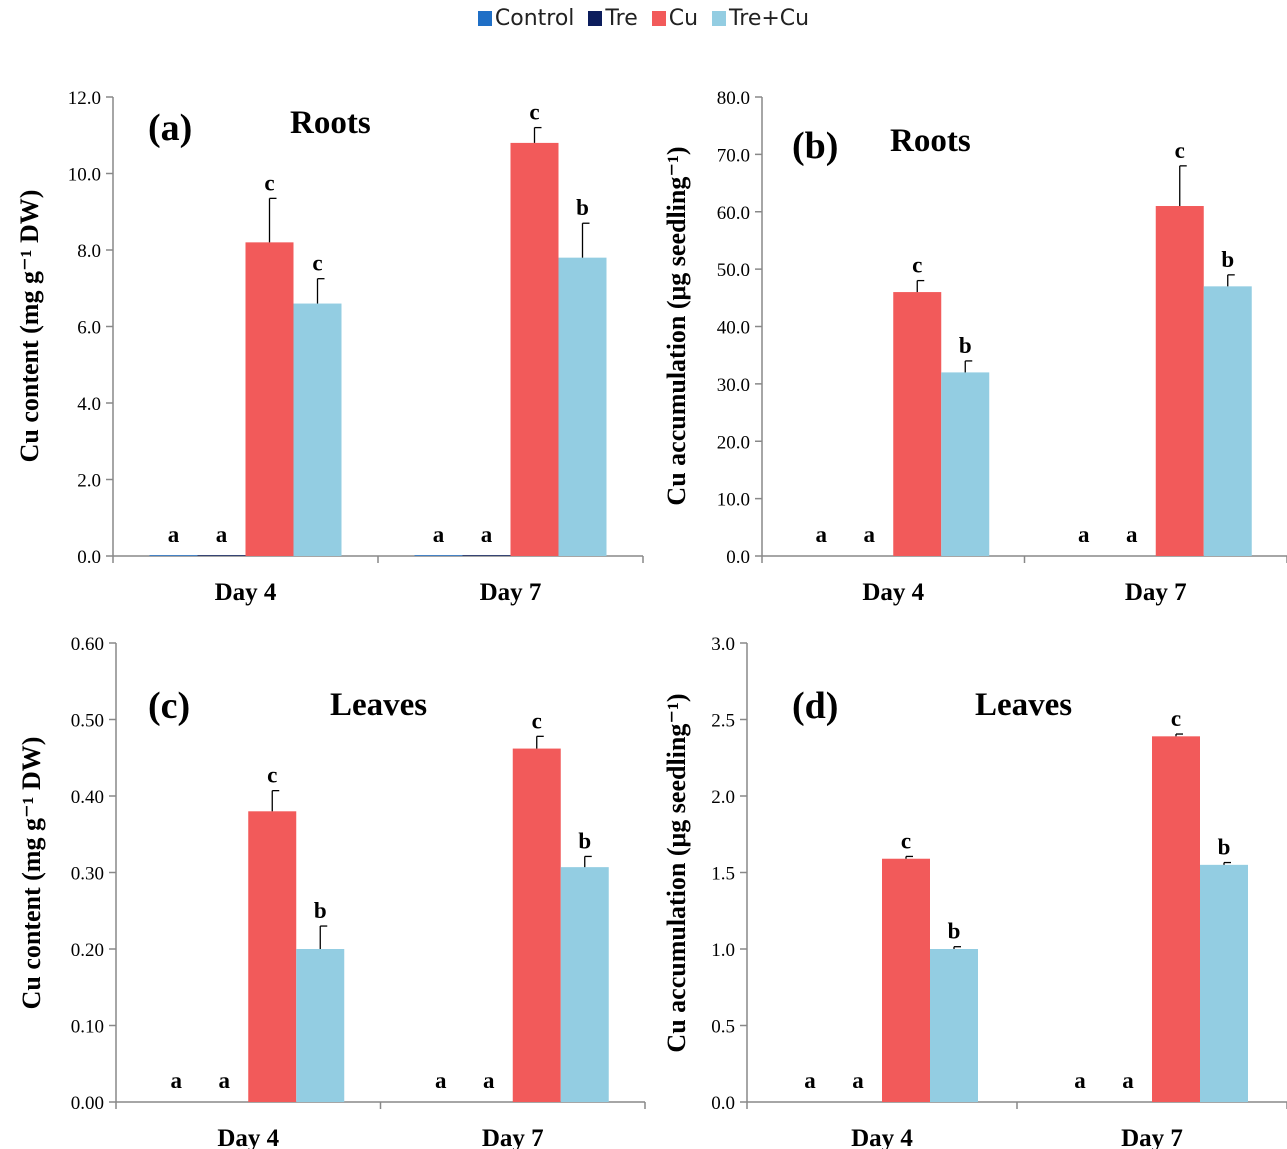 This screenshot has width=1287, height=1149. I want to click on y-tick-label: 0.50, so click(87, 721).